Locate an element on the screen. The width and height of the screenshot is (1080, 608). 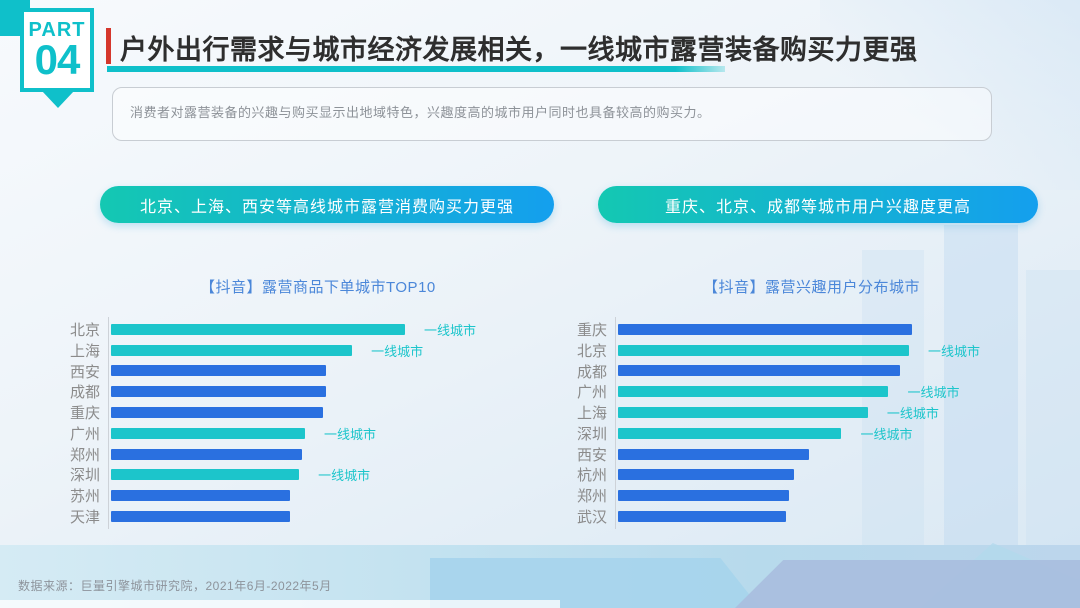
chart-row: 杭州 is located at coordinates (778, 475).